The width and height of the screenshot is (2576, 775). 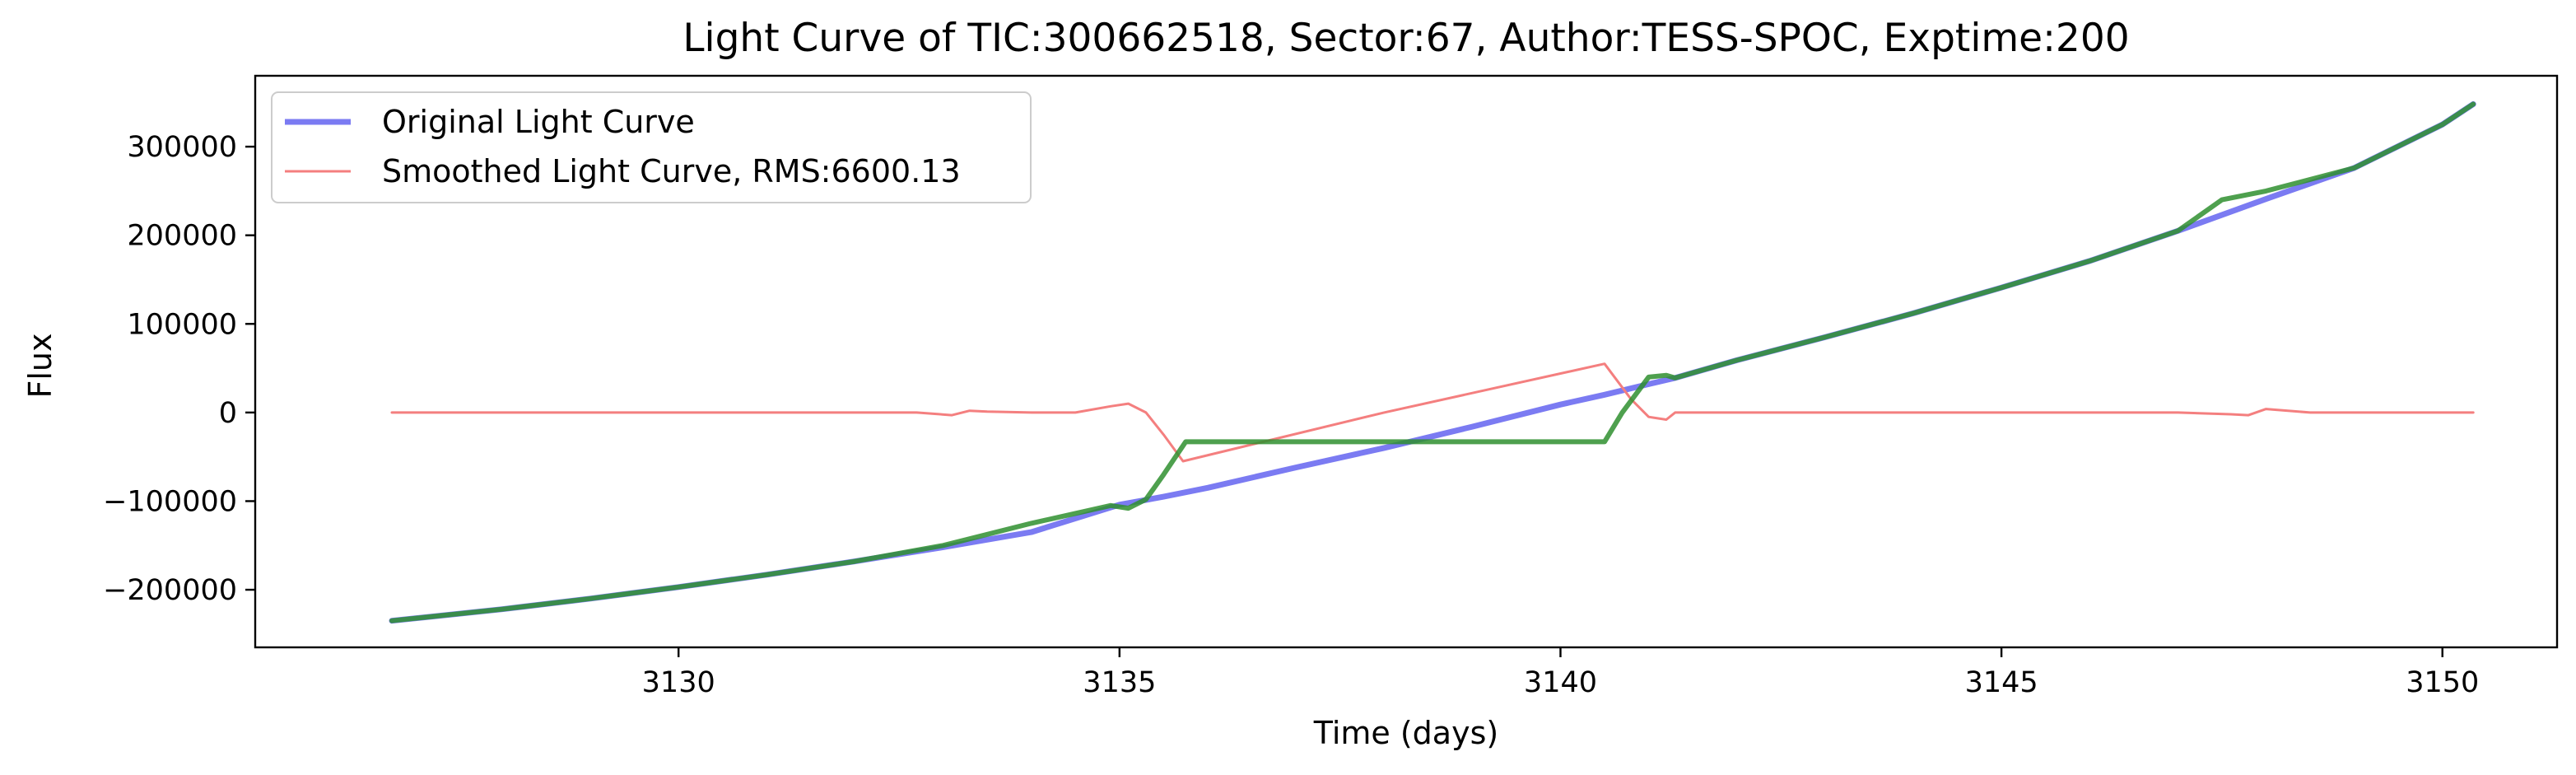 What do you see at coordinates (538, 122) in the screenshot?
I see `legend-label: Original Light Curve` at bounding box center [538, 122].